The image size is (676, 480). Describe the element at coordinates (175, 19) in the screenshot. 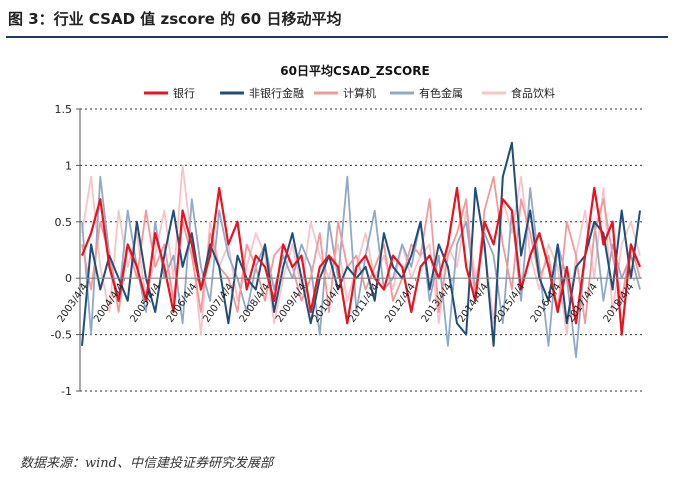

I see `figure-title: 图 3：行业 CSAD 值 zscore 的 60 日移动平均` at that location.